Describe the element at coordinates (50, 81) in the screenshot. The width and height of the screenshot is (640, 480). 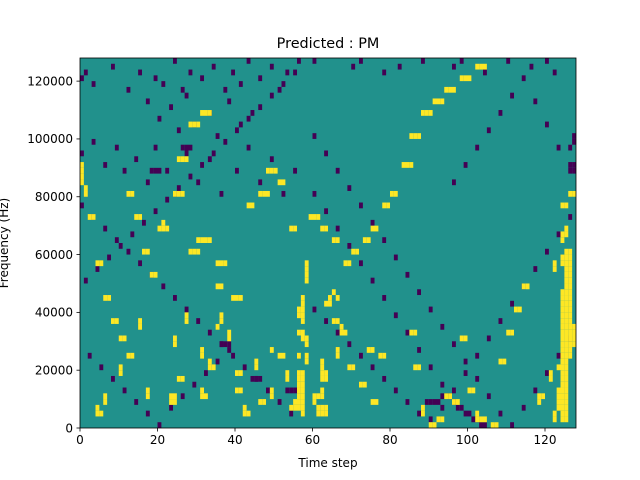
I see `y-tick-label: 120000` at that location.